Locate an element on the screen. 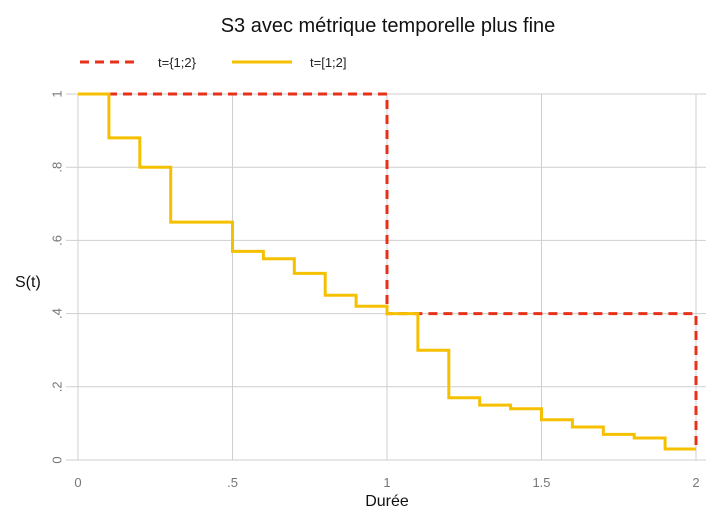 The height and width of the screenshot is (525, 721). x-tick-label-3: 1.5 is located at coordinates (541, 482).